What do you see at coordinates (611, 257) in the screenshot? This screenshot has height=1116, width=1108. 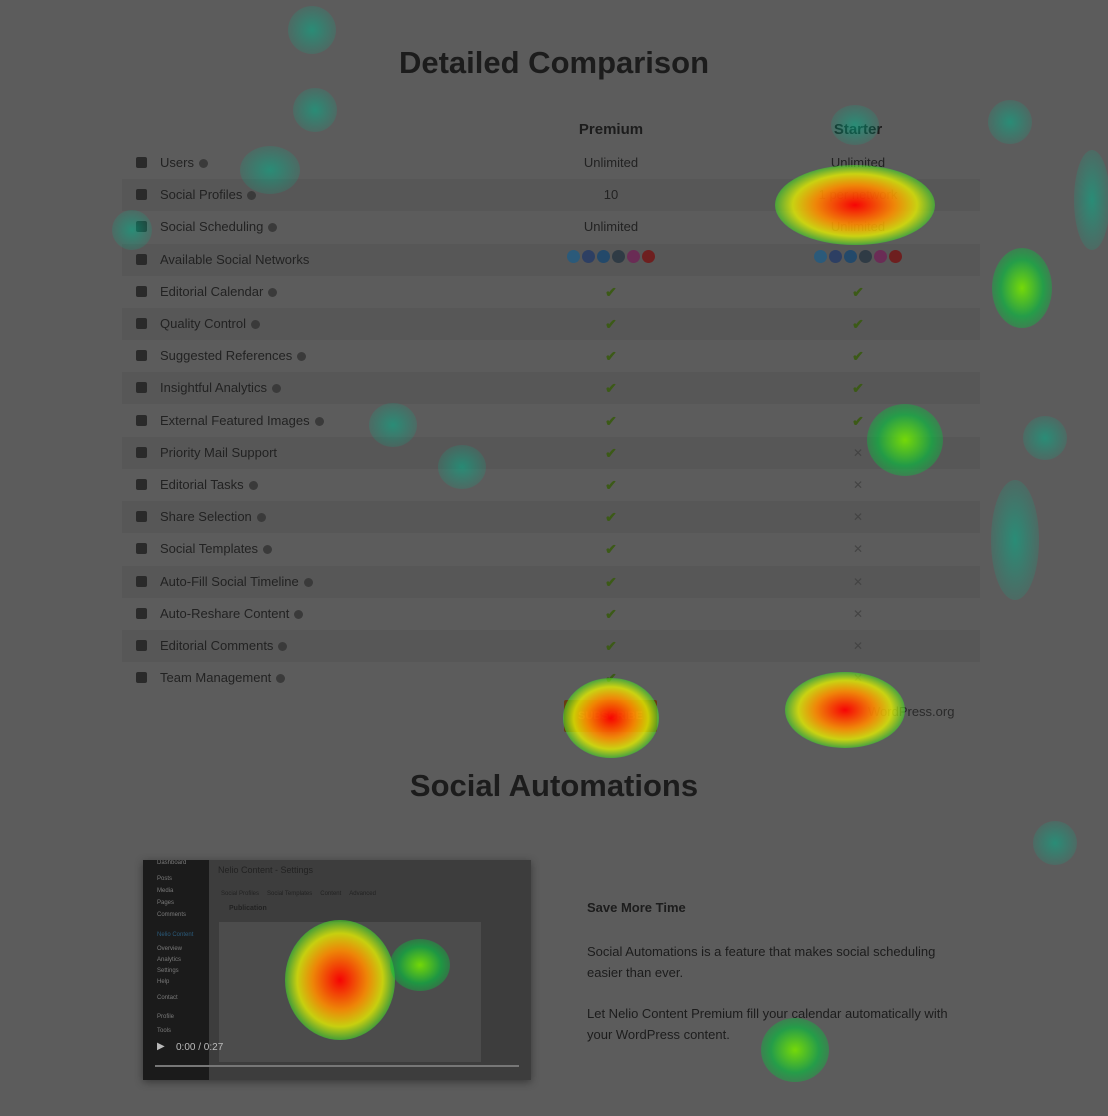 I see `table-cell` at bounding box center [611, 257].